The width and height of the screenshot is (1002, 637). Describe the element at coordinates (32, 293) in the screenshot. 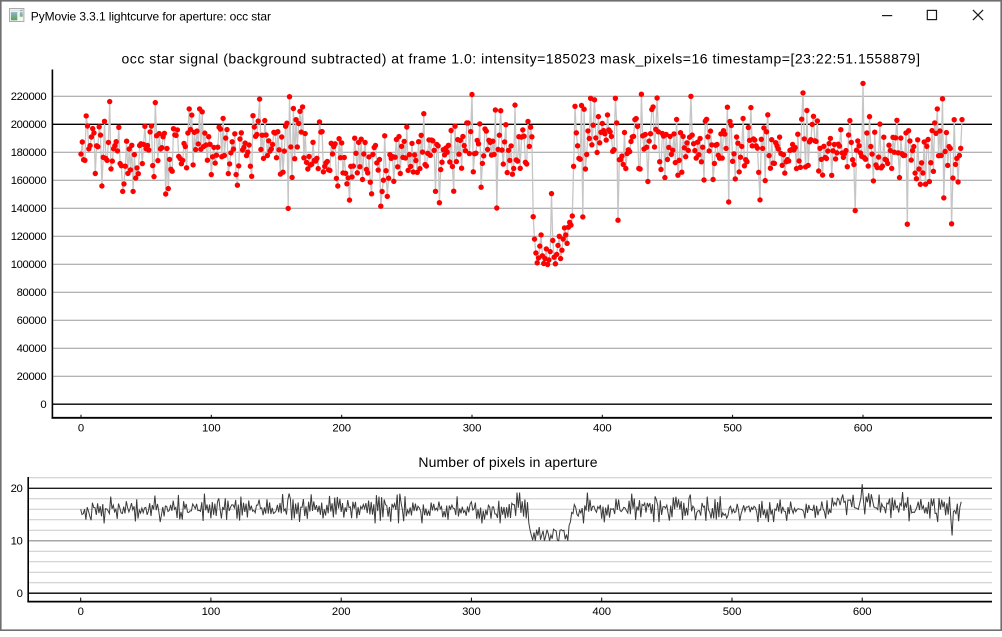

I see `svg-text: 80000` at that location.